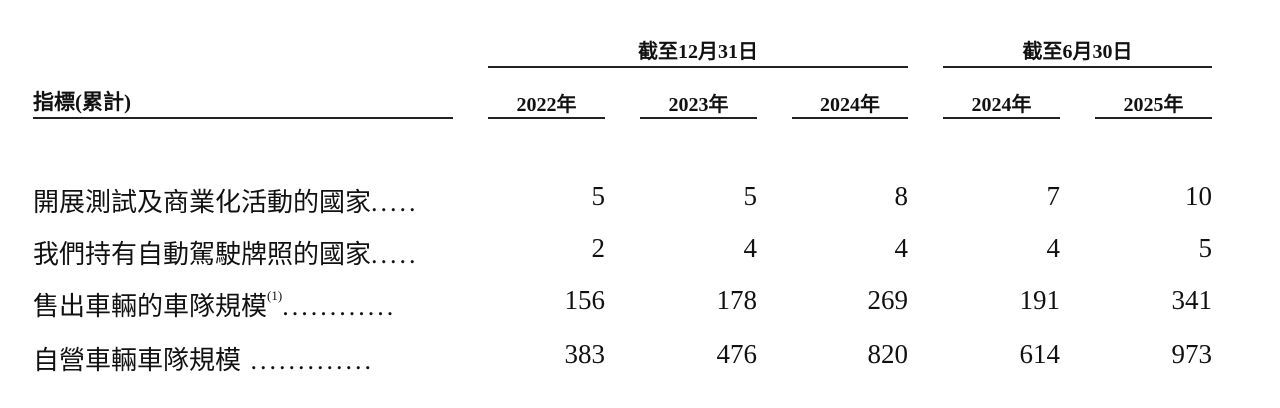 The height and width of the screenshot is (408, 1280). I want to click on cell-value: 269, so click(888, 300).